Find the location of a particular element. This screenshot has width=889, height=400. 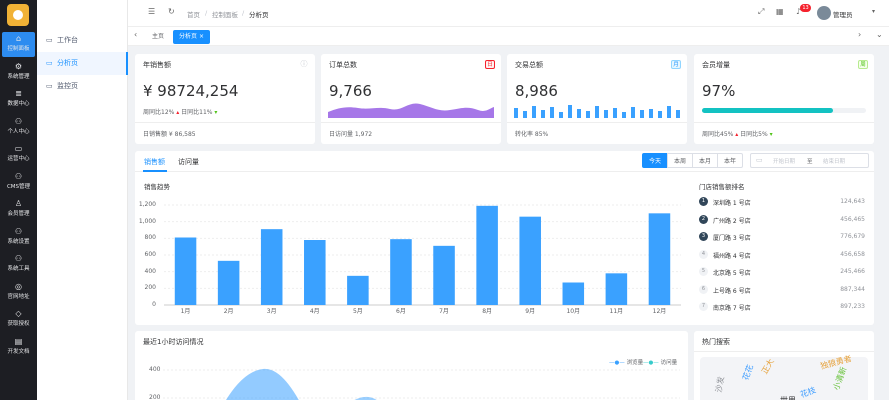

language-icon: ▦ is located at coordinates (780, 11).